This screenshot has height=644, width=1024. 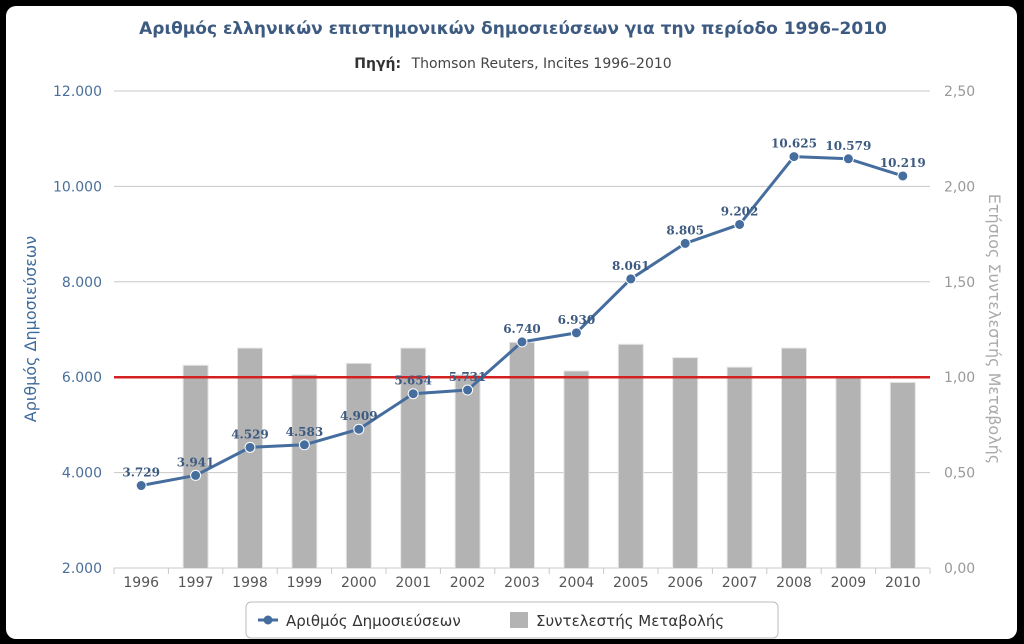 What do you see at coordinates (631, 583) in the screenshot?
I see `x-tick-label: 2005` at bounding box center [631, 583].